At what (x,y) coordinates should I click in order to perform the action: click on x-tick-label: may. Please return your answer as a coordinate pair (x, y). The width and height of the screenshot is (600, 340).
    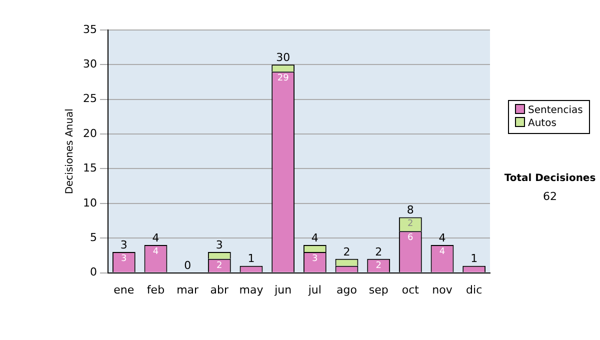
    Looking at the image, I should click on (251, 289).